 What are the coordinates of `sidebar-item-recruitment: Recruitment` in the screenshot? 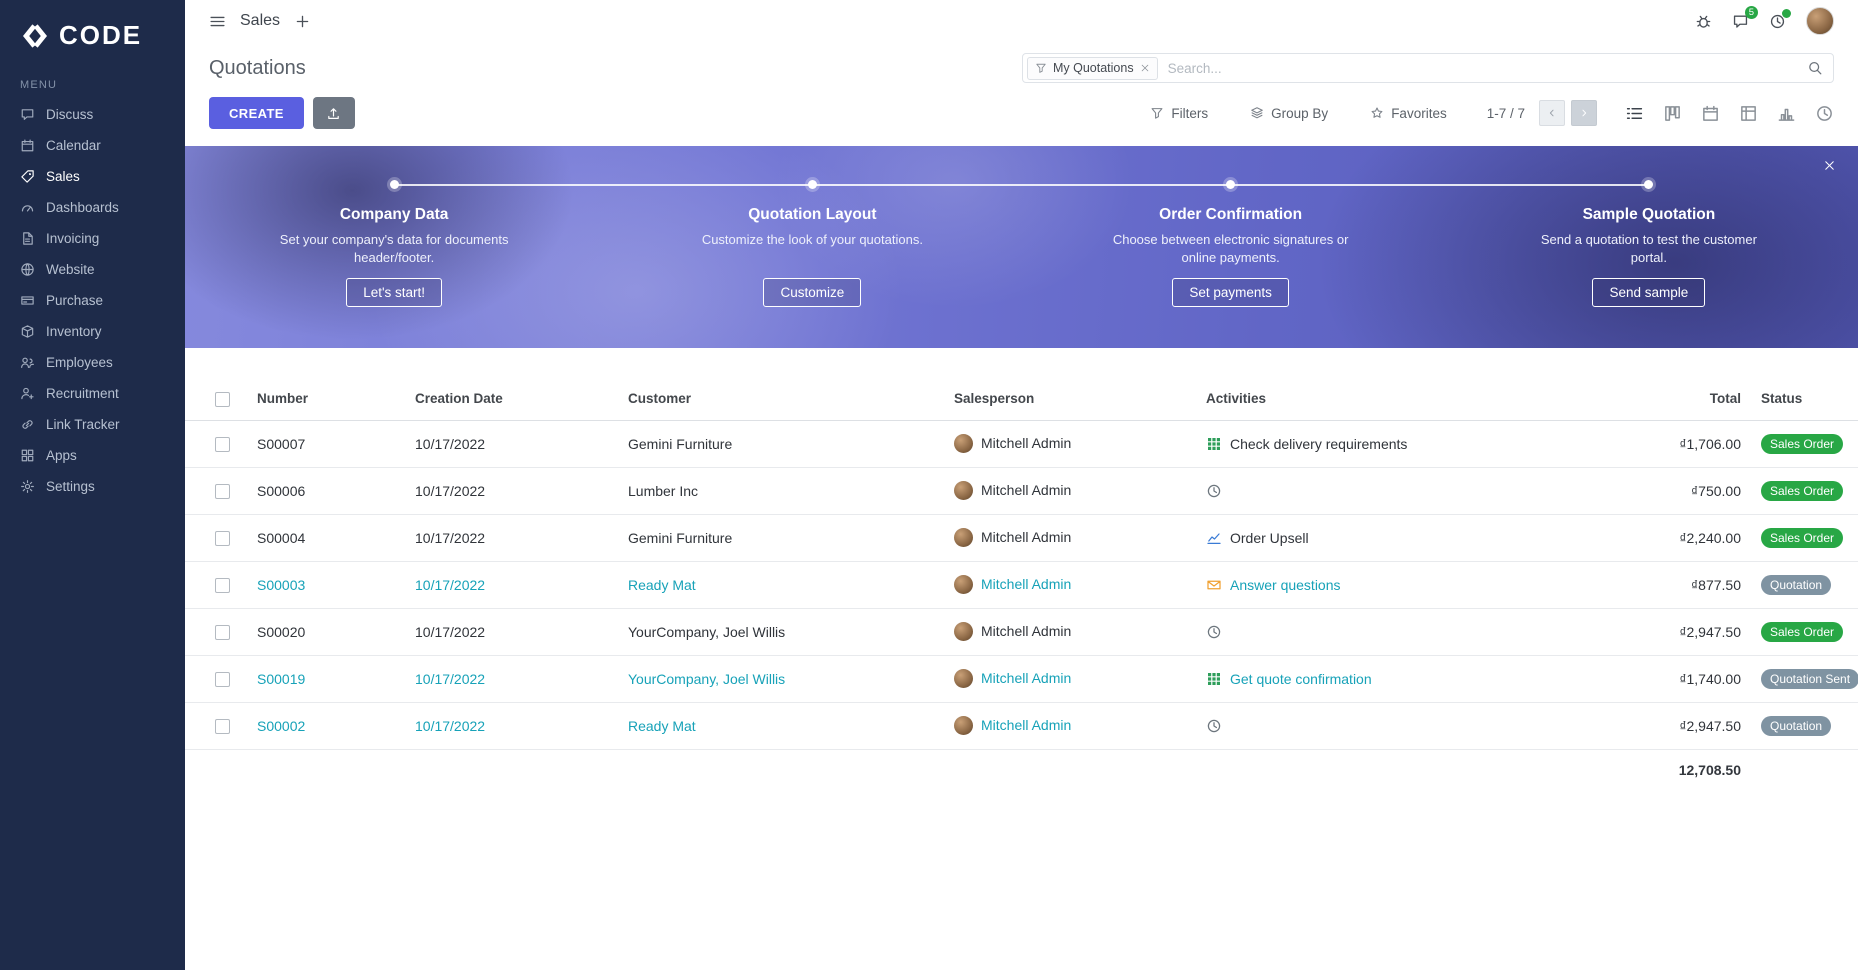 It's located at (92, 393).